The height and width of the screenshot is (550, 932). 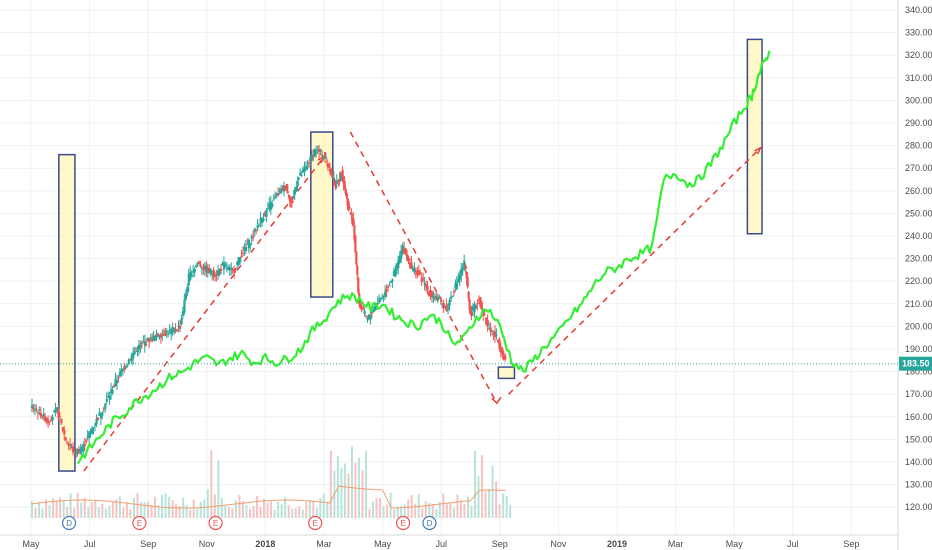 What do you see at coordinates (918, 394) in the screenshot?
I see `y-tick-label: 170.00` at bounding box center [918, 394].